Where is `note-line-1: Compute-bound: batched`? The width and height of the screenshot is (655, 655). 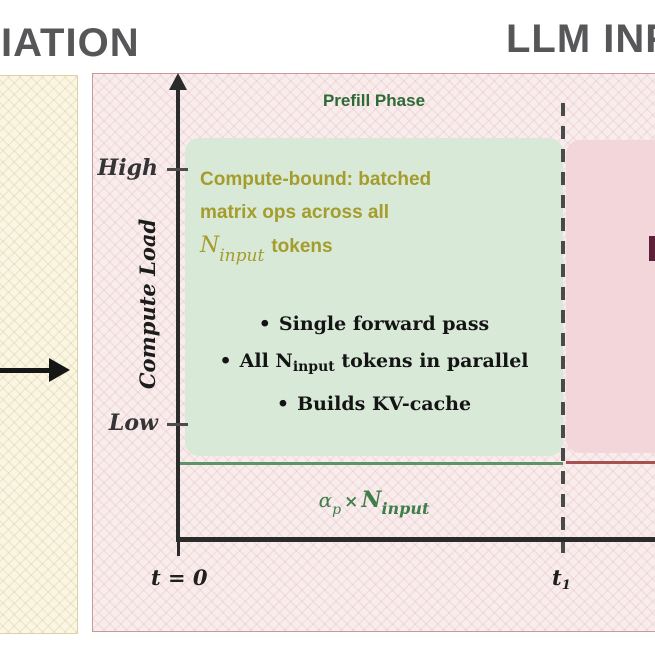
note-line-1: Compute-bound: batched is located at coordinates (316, 179).